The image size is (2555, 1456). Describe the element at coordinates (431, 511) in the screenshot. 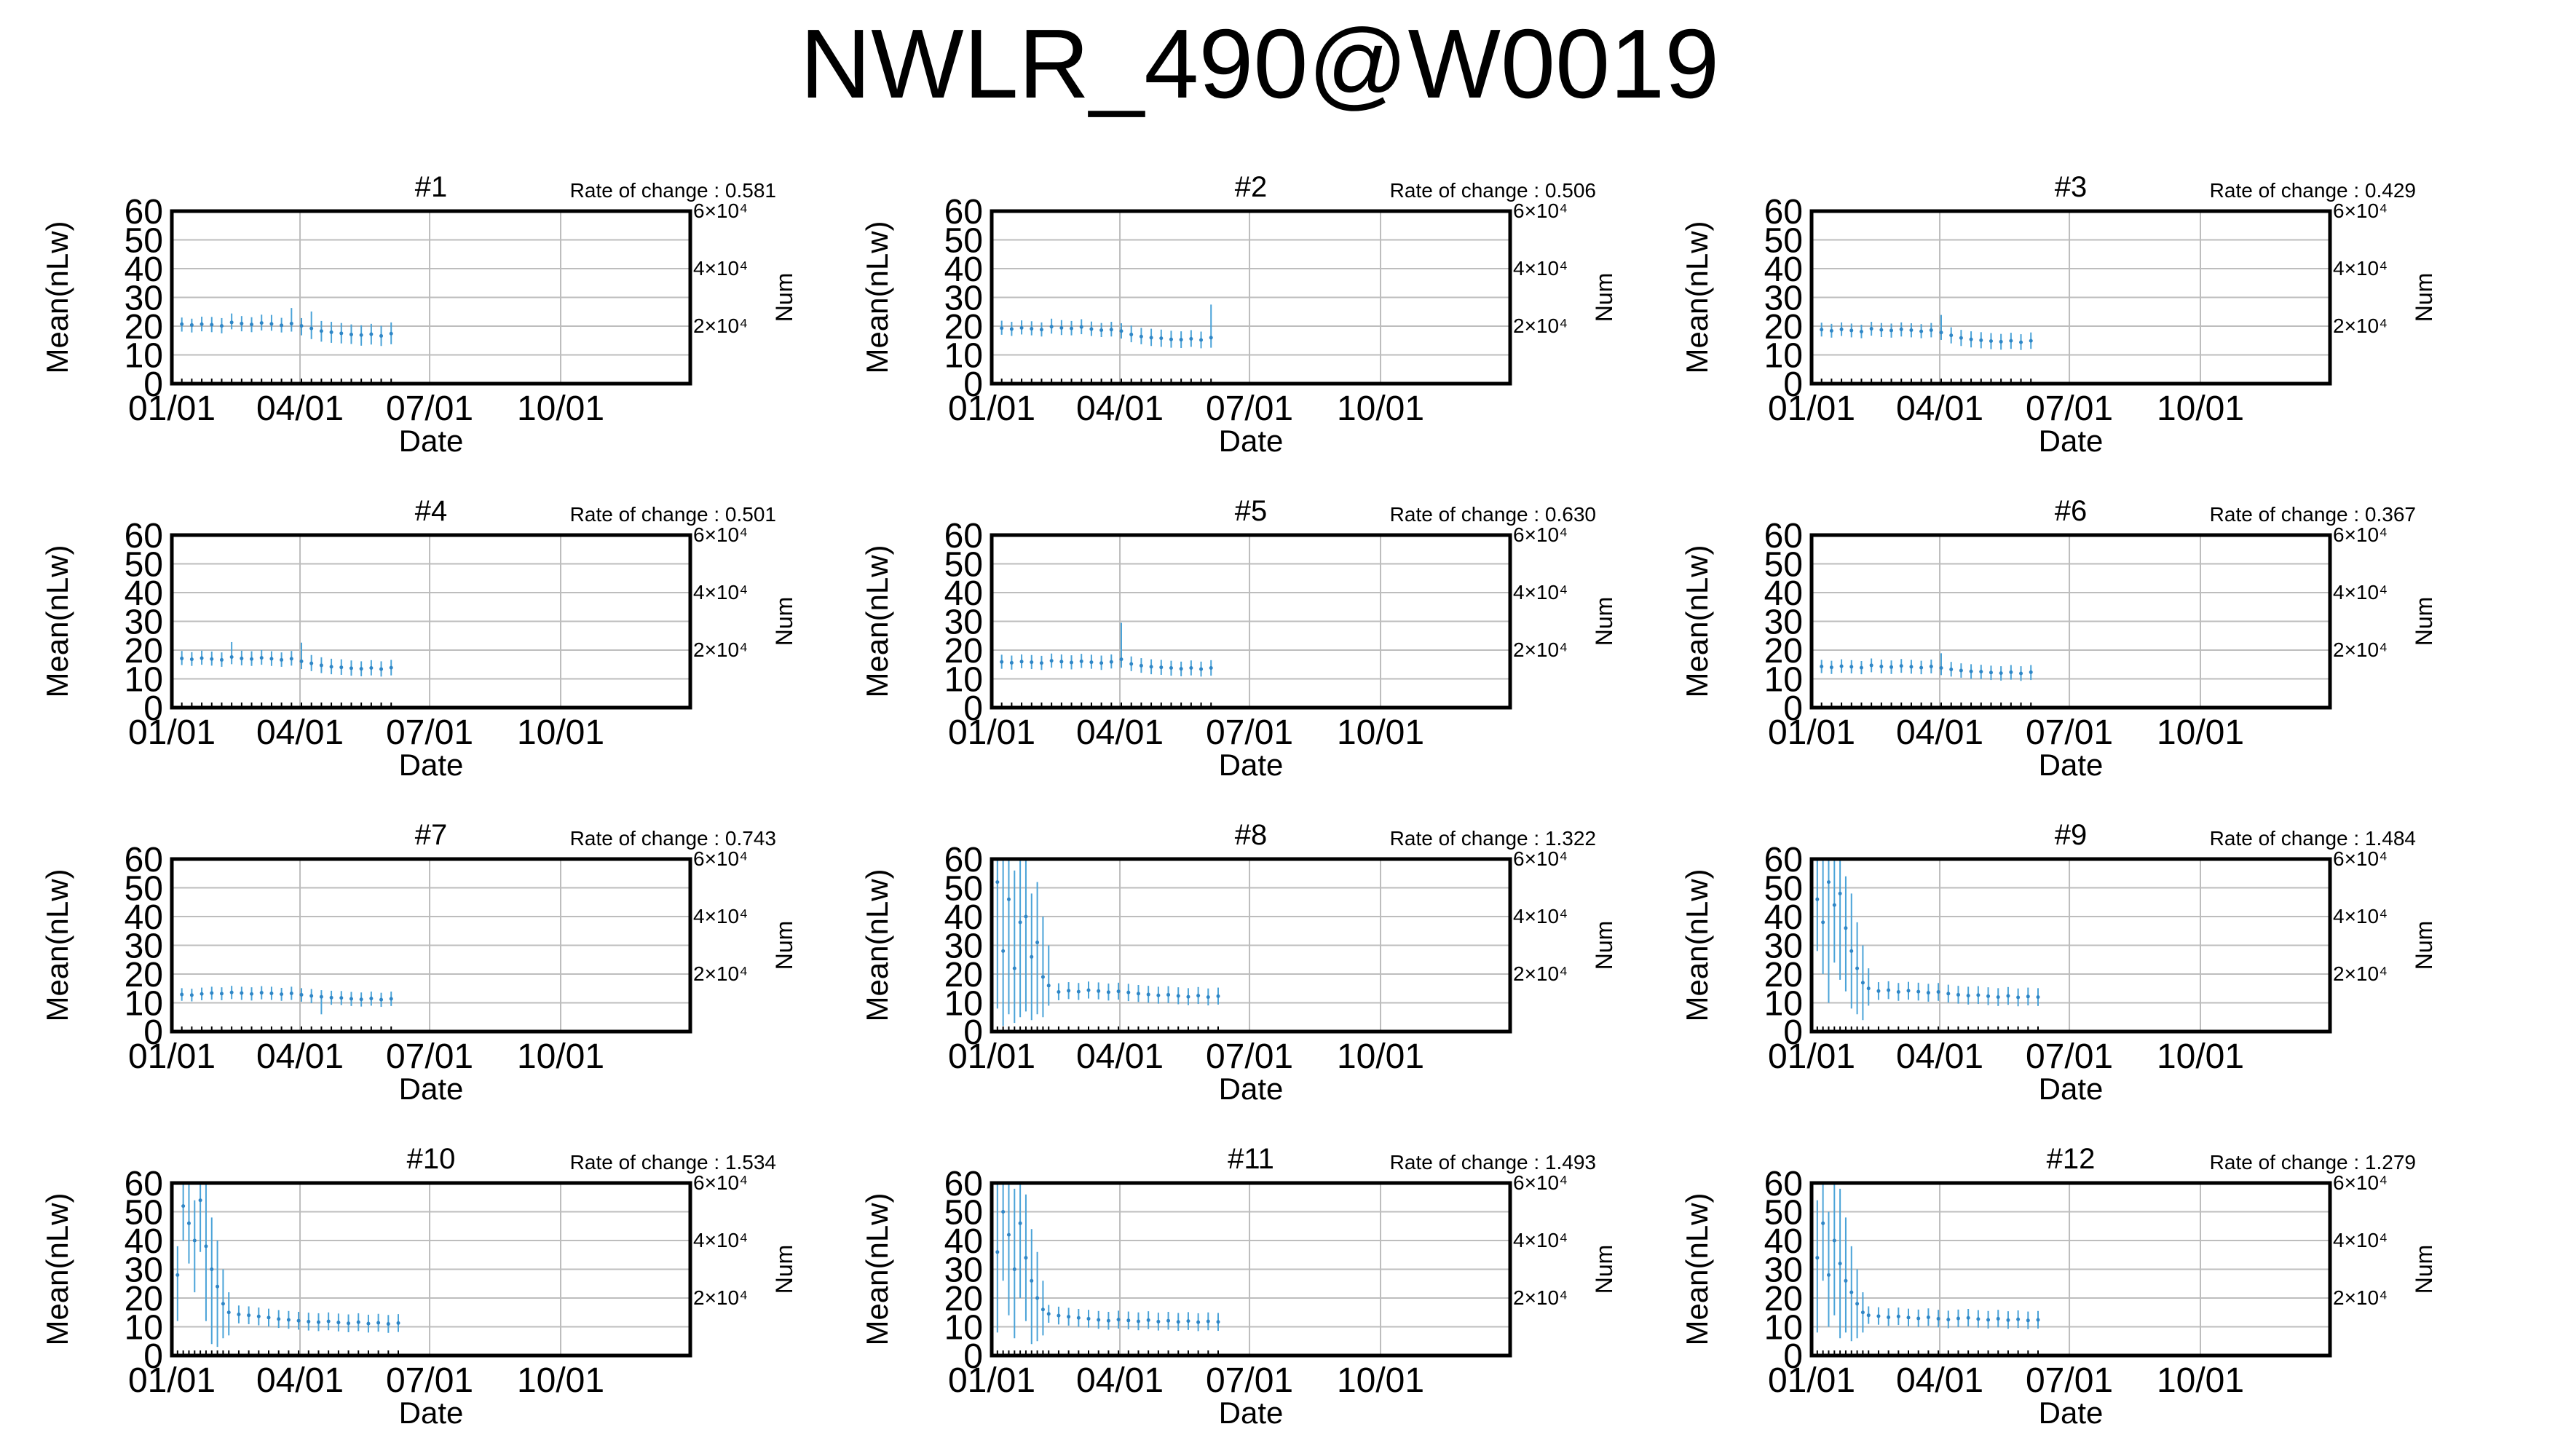

I see `panel-title: #4` at that location.